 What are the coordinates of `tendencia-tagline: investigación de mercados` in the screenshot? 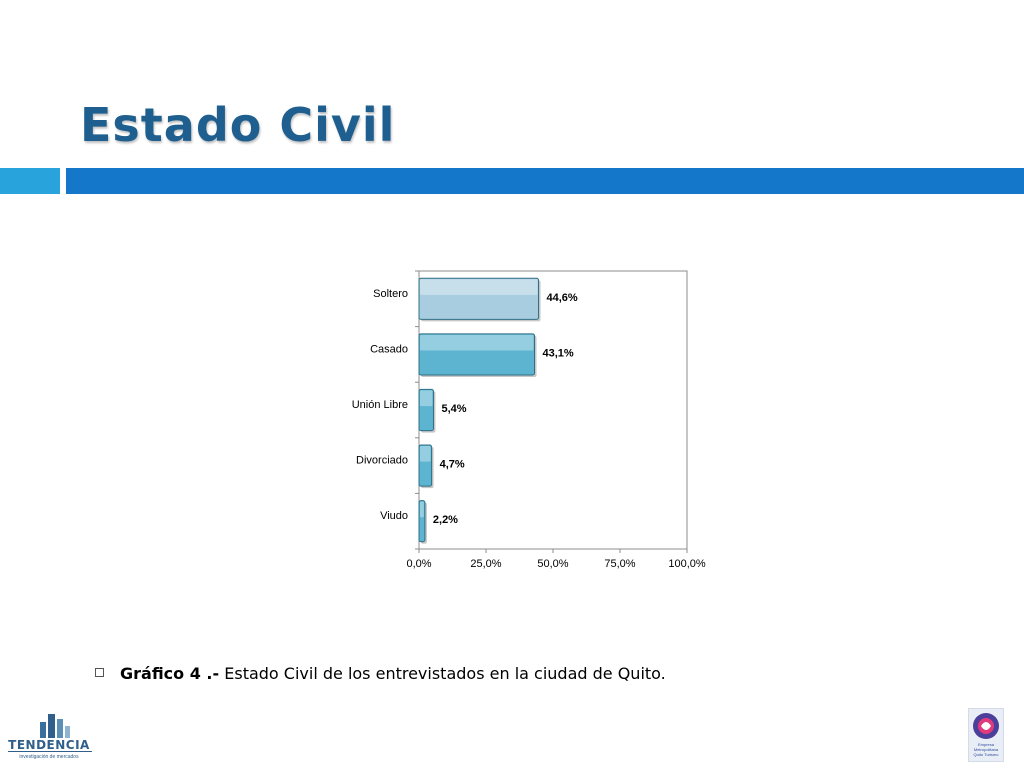 It's located at (49, 757).